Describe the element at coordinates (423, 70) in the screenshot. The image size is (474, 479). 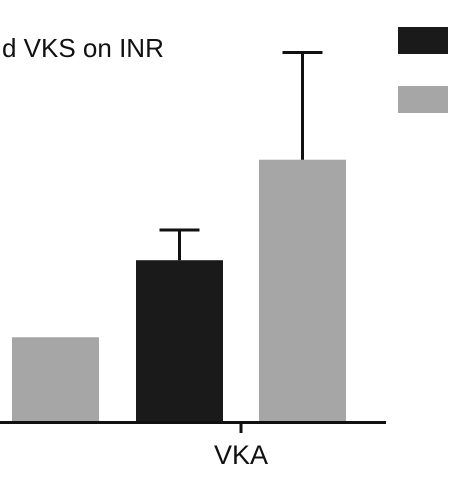
I see `legend` at that location.